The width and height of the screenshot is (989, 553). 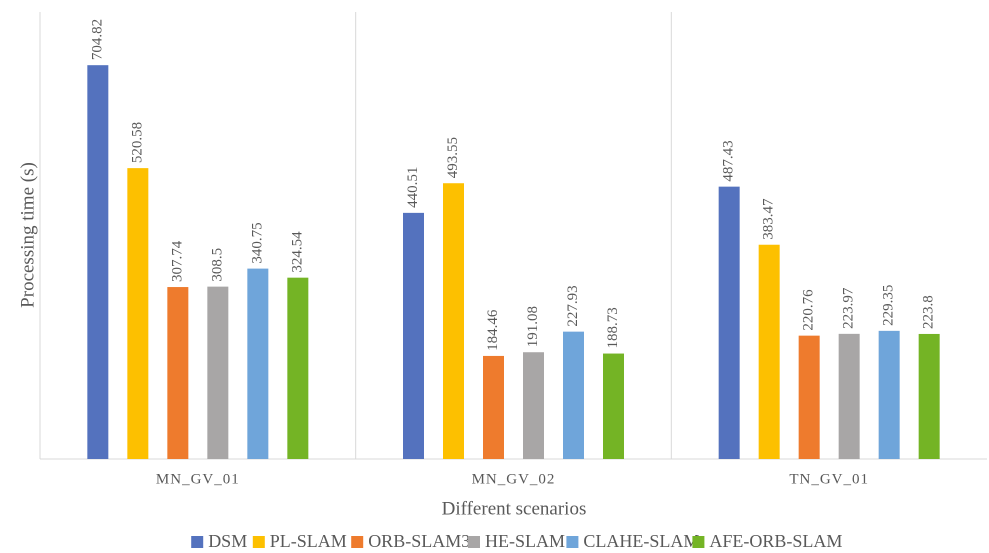 I want to click on legend-label: CLAHE-SLAM, so click(x=641, y=541).